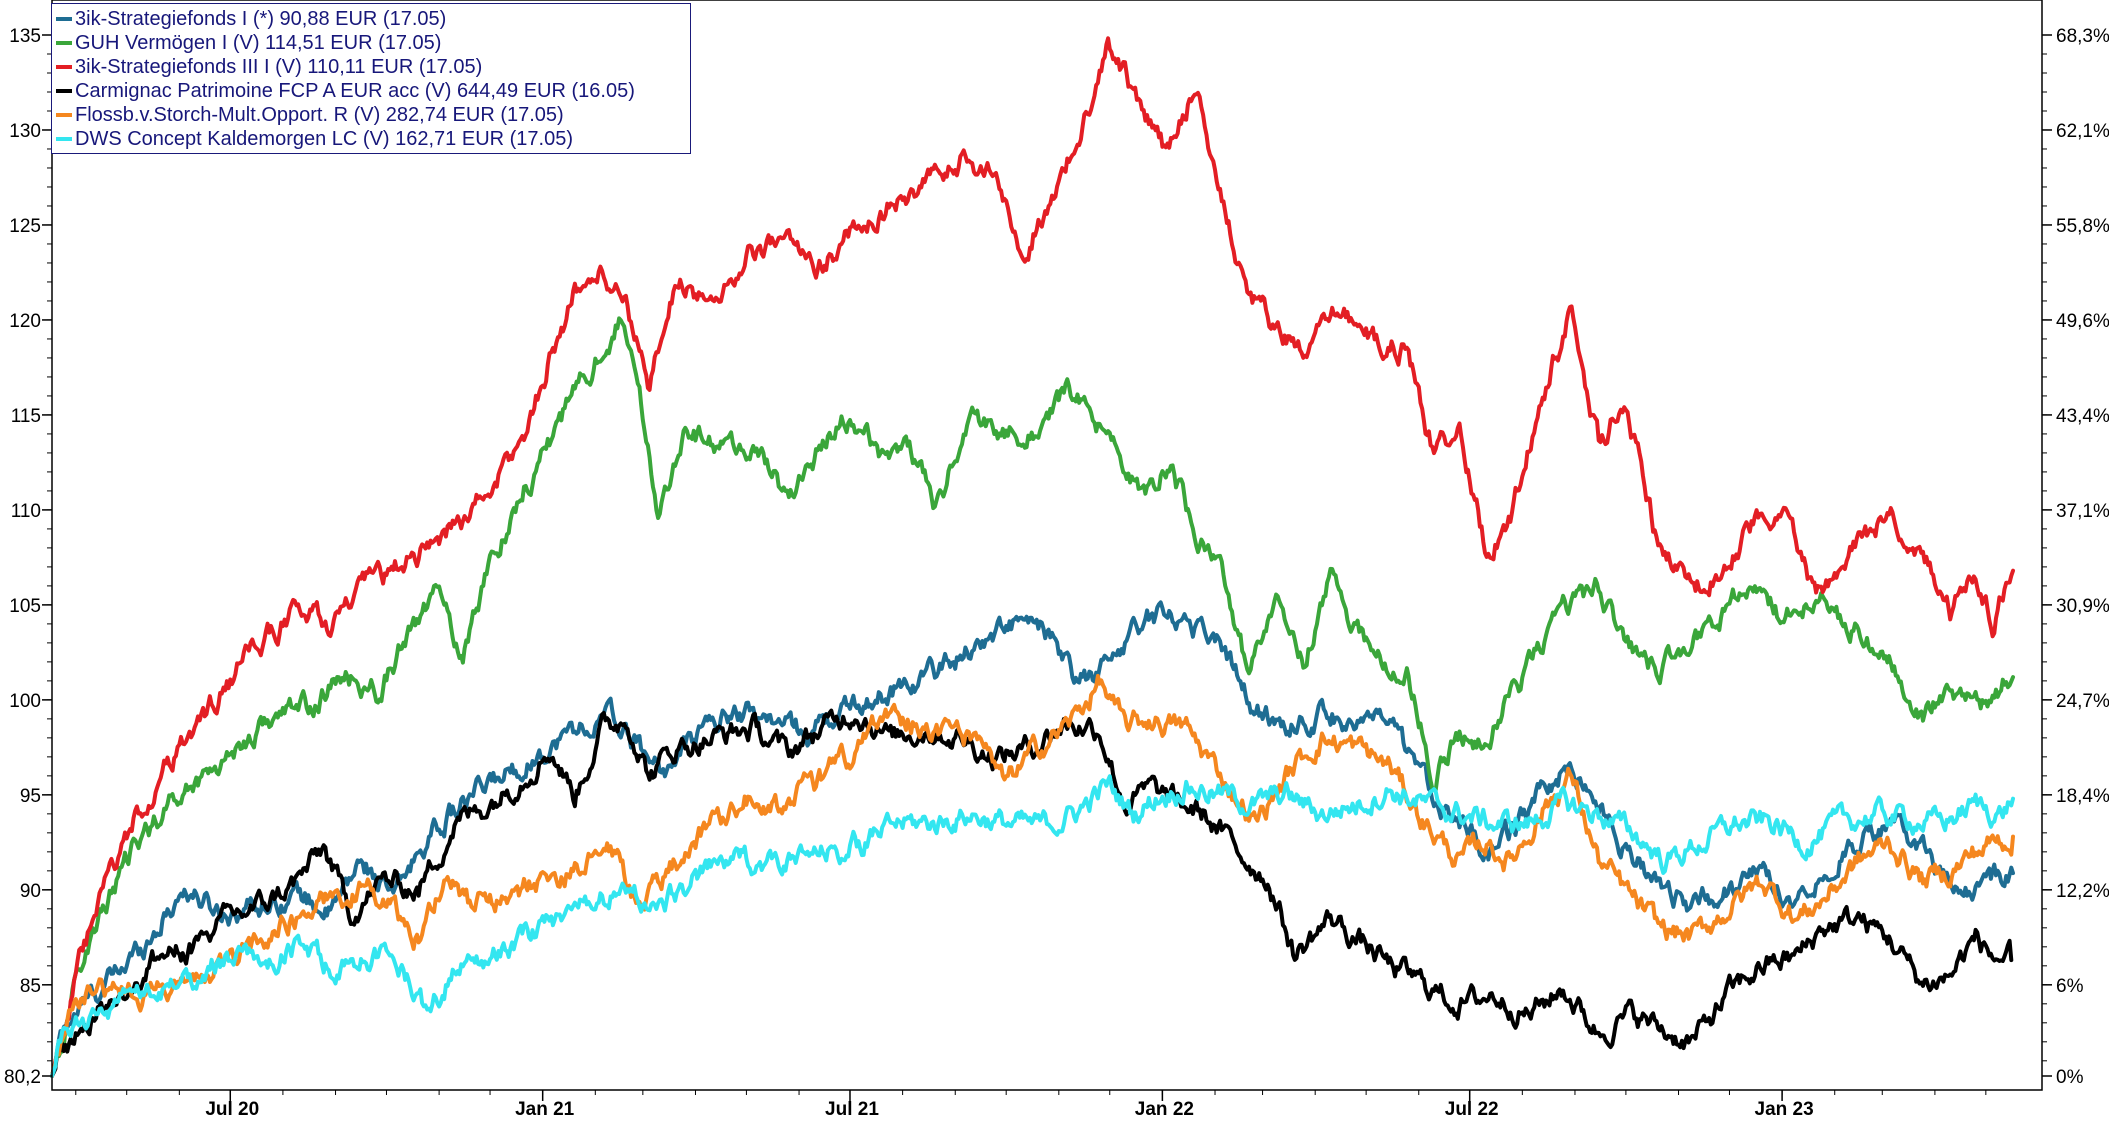  What do you see at coordinates (2082, 416) in the screenshot?
I see `y-right-tick-label: 43,4%` at bounding box center [2082, 416].